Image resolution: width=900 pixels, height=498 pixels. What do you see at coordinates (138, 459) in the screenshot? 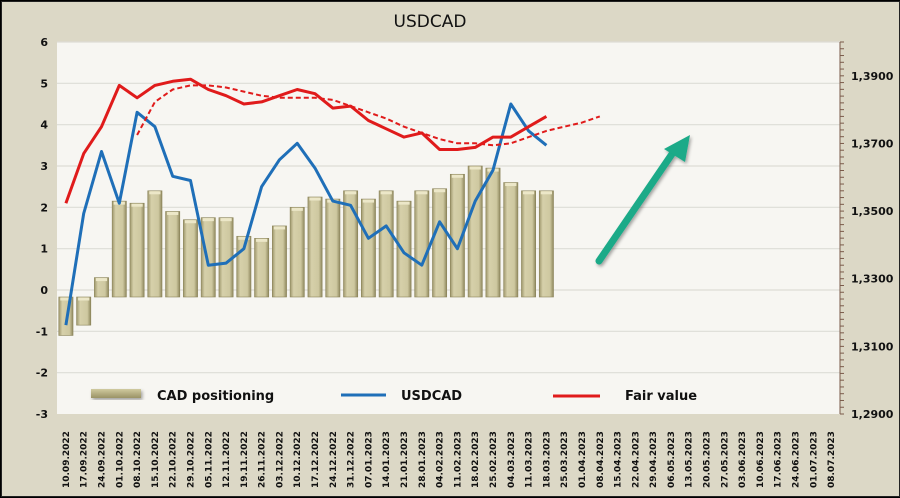
I see `x-tick-label: 08.10.2022` at bounding box center [138, 459].